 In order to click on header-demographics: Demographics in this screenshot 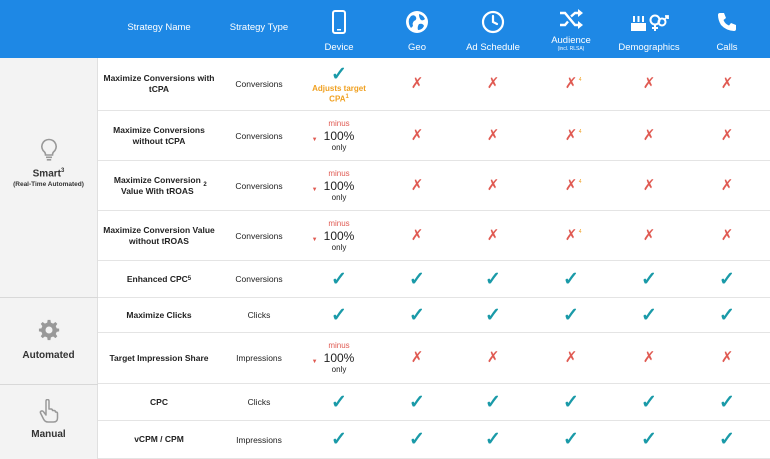, I will do `click(649, 29)`.